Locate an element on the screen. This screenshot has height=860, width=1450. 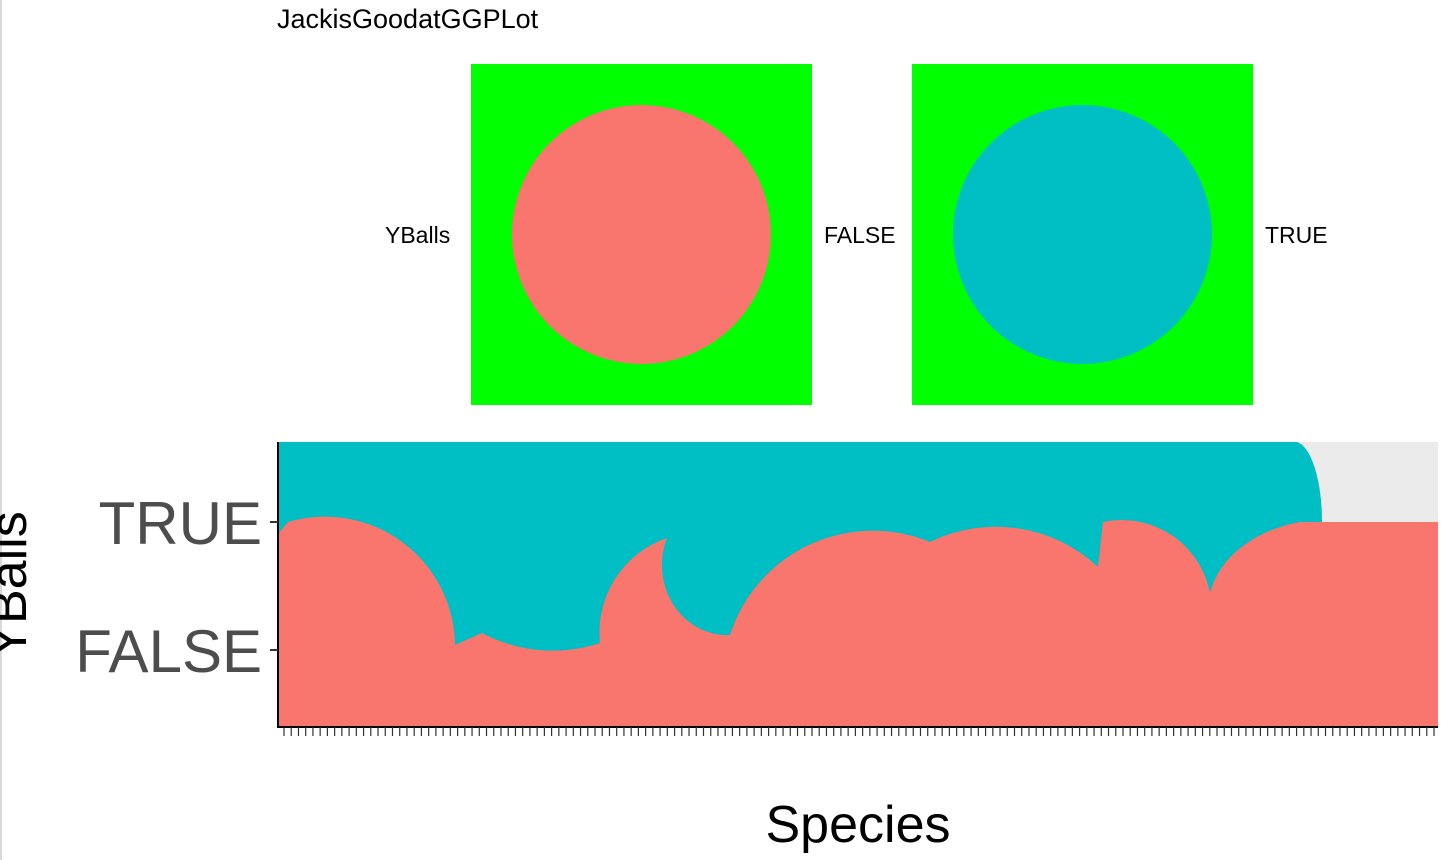
legend-title: YBalls is located at coordinates (418, 235).